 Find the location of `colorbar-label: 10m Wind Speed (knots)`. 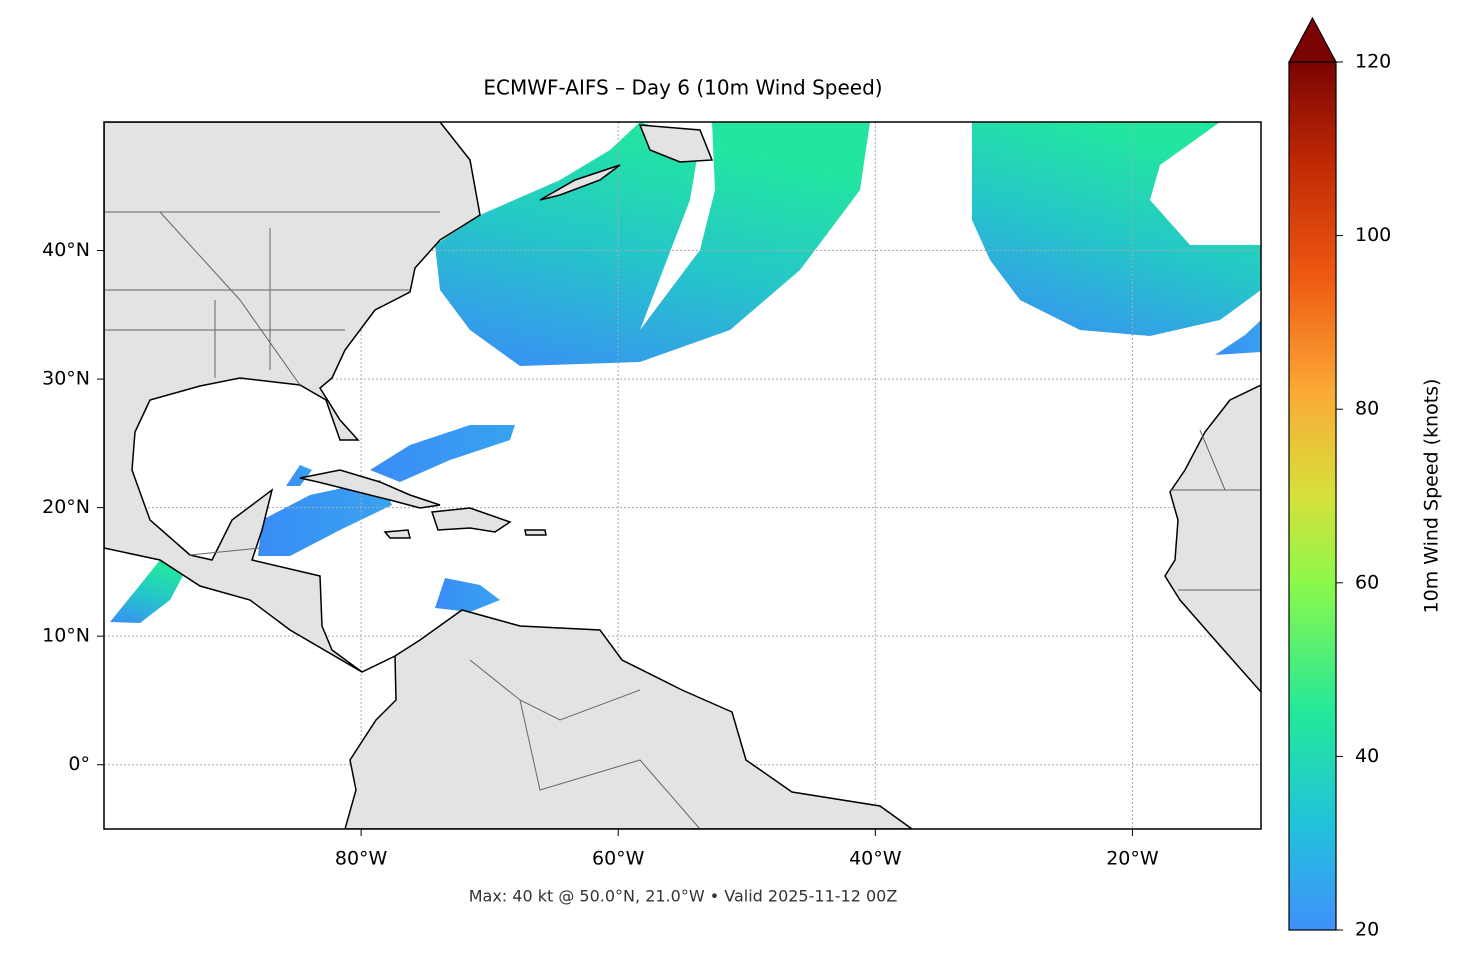

colorbar-label: 10m Wind Speed (knots) is located at coordinates (1432, 496).